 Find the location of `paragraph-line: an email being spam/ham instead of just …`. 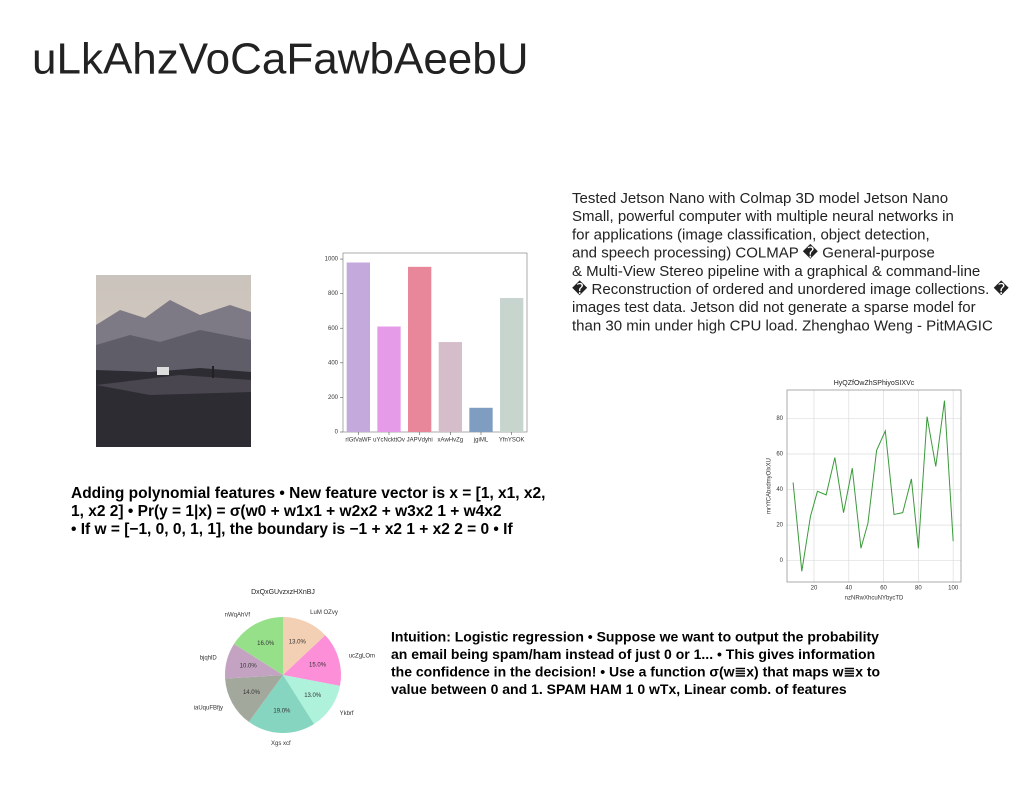

paragraph-line: an email being spam/ham instead of just … is located at coordinates (633, 654).